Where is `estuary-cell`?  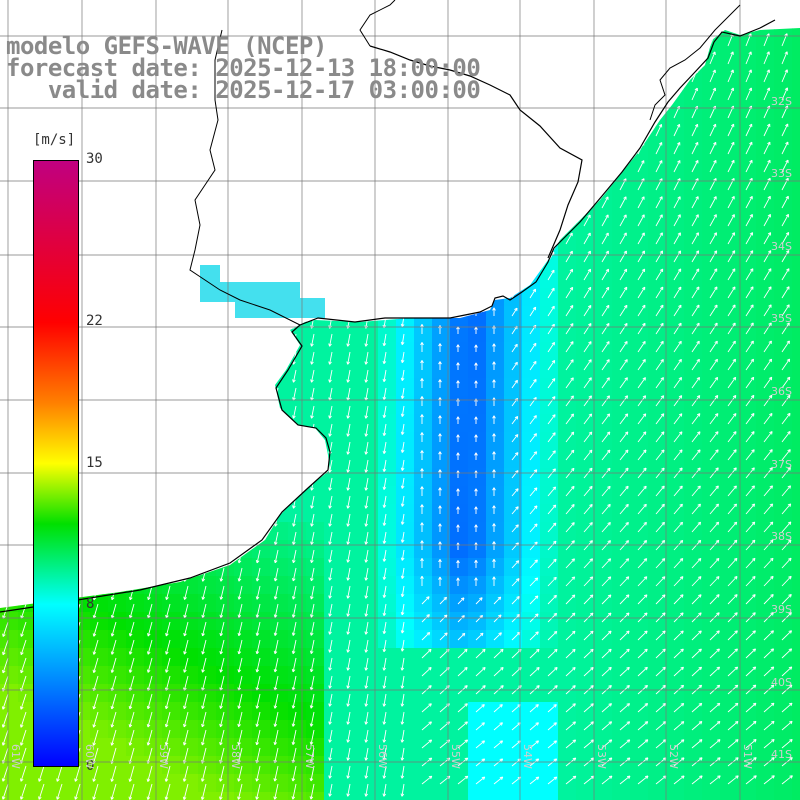 estuary-cell is located at coordinates (250, 292).